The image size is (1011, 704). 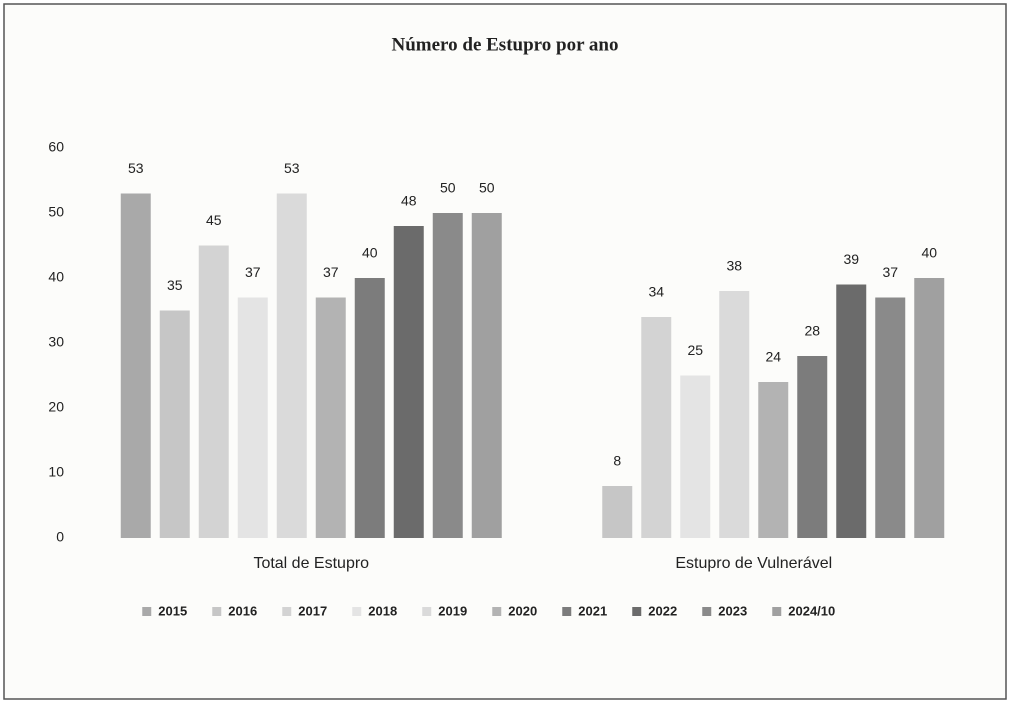 I want to click on legend-label: 2017, so click(x=312, y=610).